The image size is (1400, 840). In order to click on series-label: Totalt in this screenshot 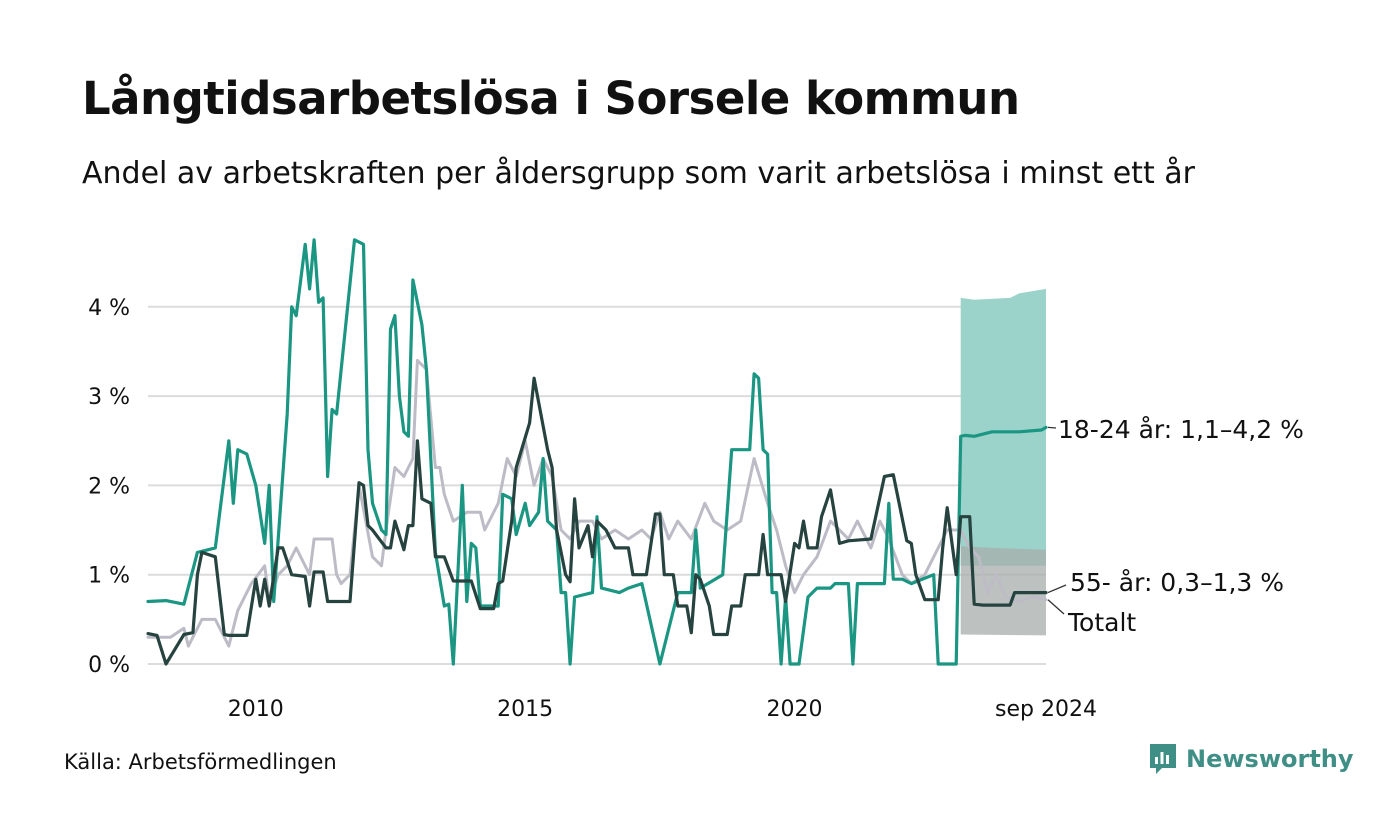, I will do `click(1101, 622)`.